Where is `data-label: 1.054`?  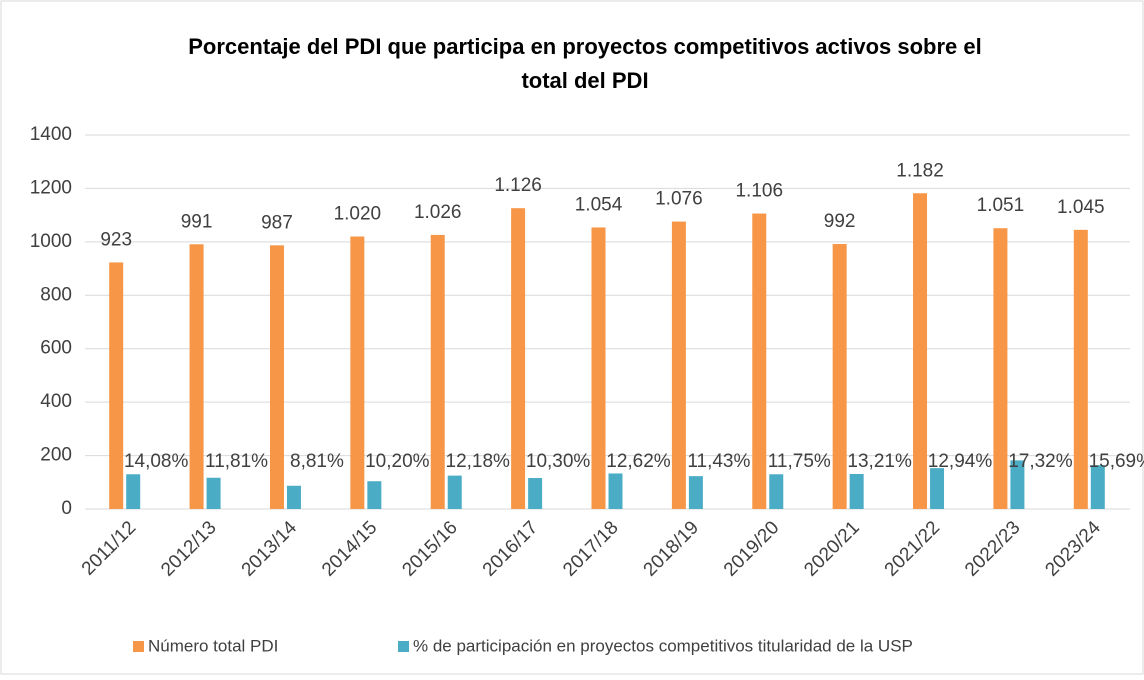 data-label: 1.054 is located at coordinates (599, 204).